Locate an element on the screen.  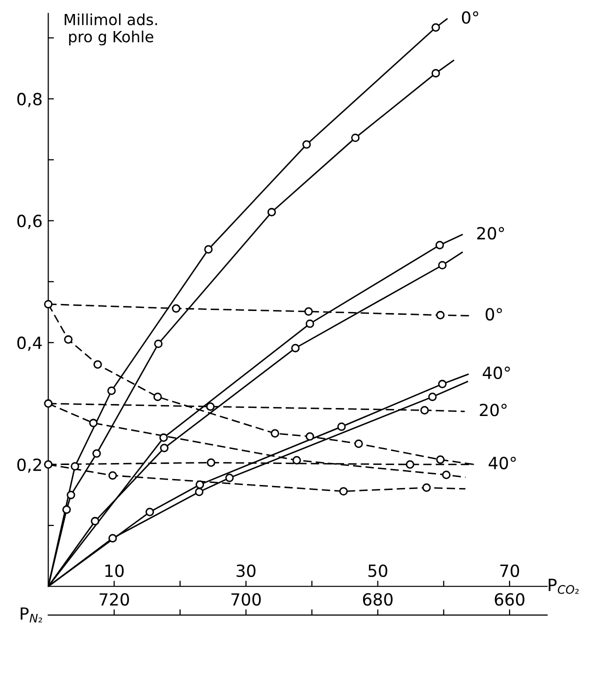
x-tick-label: 70 is located at coordinates (510, 571).